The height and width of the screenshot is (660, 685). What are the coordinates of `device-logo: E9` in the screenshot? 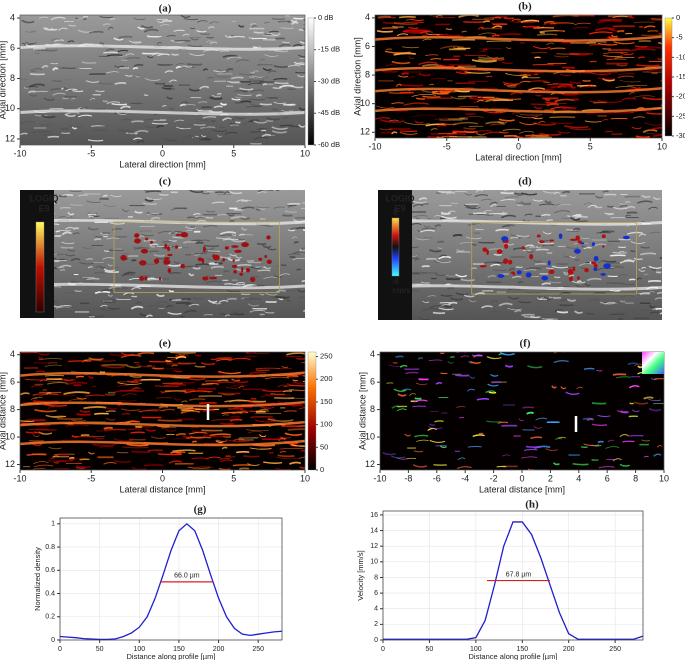 It's located at (399, 208).